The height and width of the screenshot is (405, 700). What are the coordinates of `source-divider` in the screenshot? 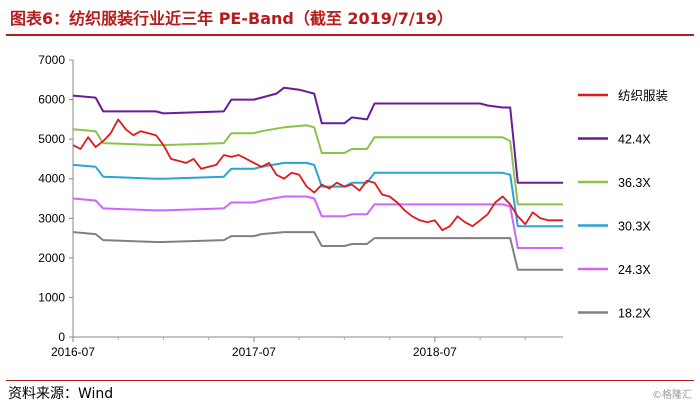 It's located at (350, 380).